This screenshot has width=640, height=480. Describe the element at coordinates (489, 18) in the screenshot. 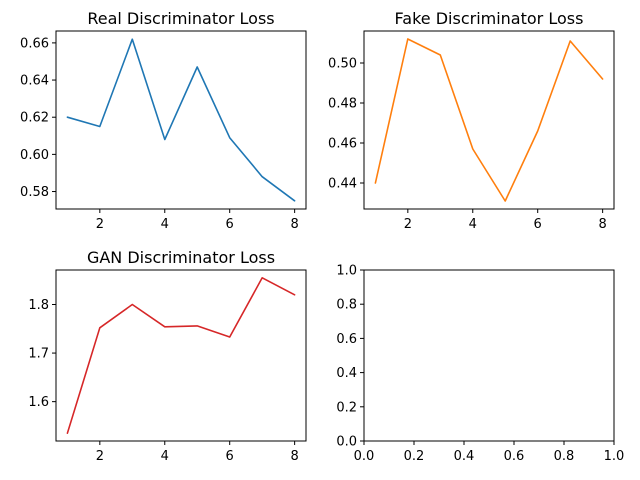

I see `chart-title: Fake Discriminator Loss` at that location.